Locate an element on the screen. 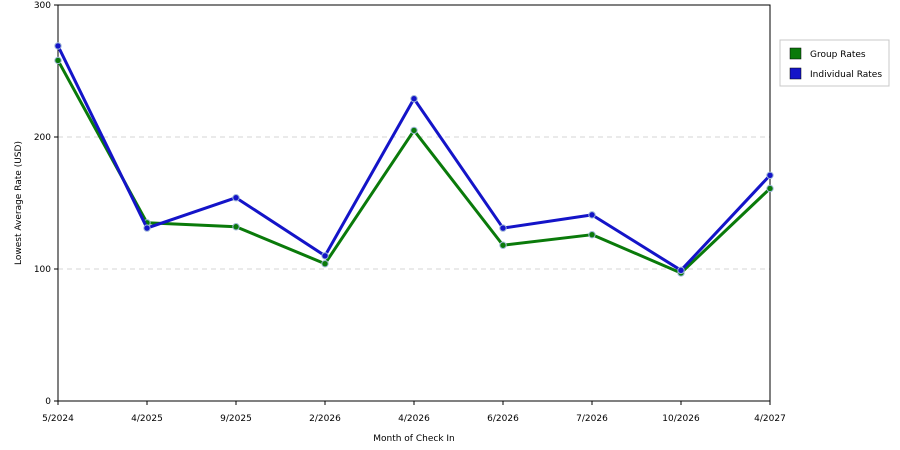 The height and width of the screenshot is (450, 900). x-tick-label: 9/2025 is located at coordinates (236, 419).